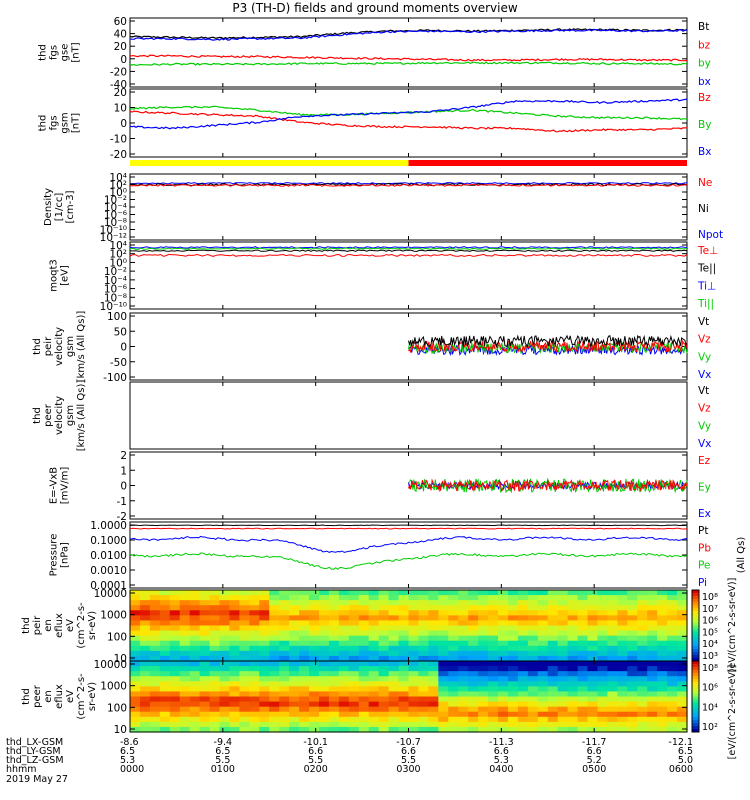  What do you see at coordinates (408, 415) in the screenshot?
I see `panel-frame` at bounding box center [408, 415].